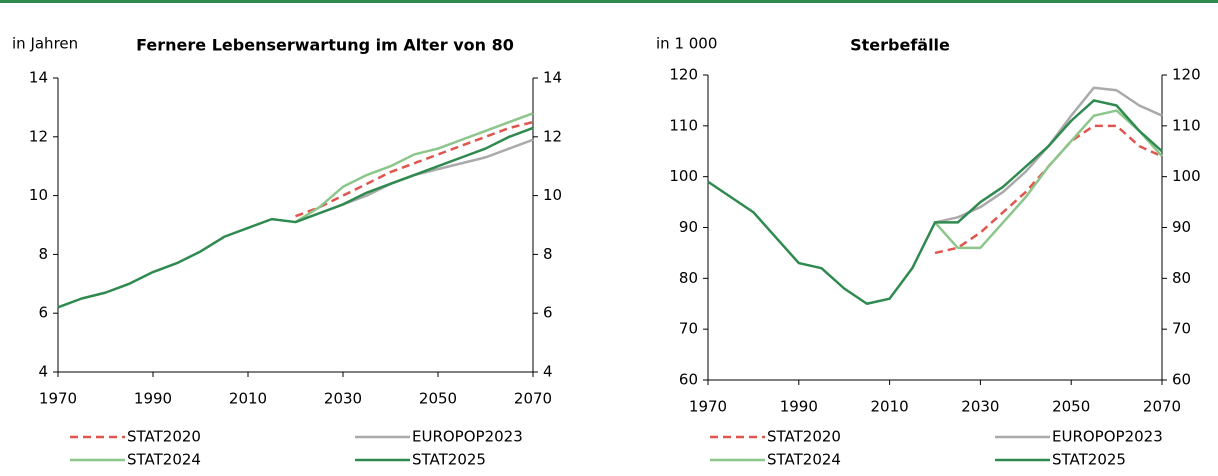 This screenshot has width=1218, height=476. What do you see at coordinates (43, 372) in the screenshot?
I see `y-tick-label: 4` at bounding box center [43, 372].